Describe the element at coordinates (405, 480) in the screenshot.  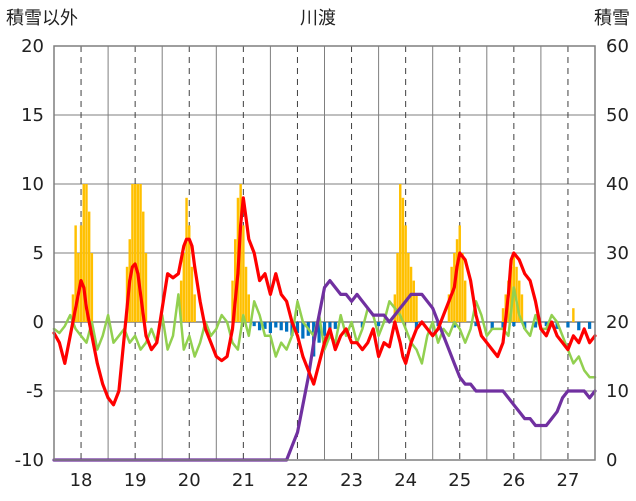
I see `x-tick-label: 24` at that location.